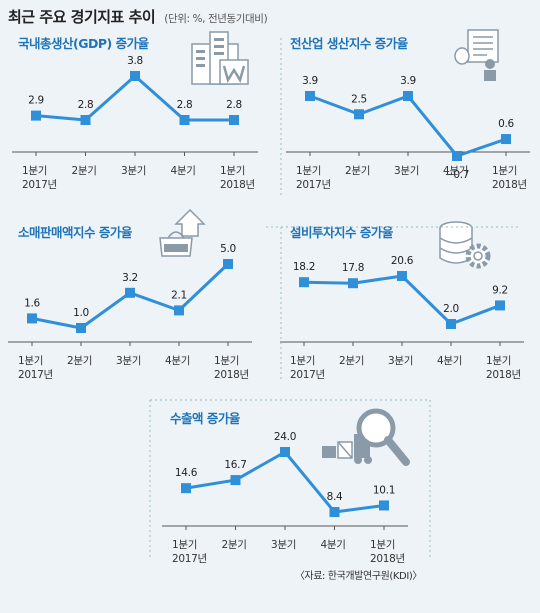 This screenshot has height=613, width=540. I want to click on data-label: 5.0, so click(228, 249).